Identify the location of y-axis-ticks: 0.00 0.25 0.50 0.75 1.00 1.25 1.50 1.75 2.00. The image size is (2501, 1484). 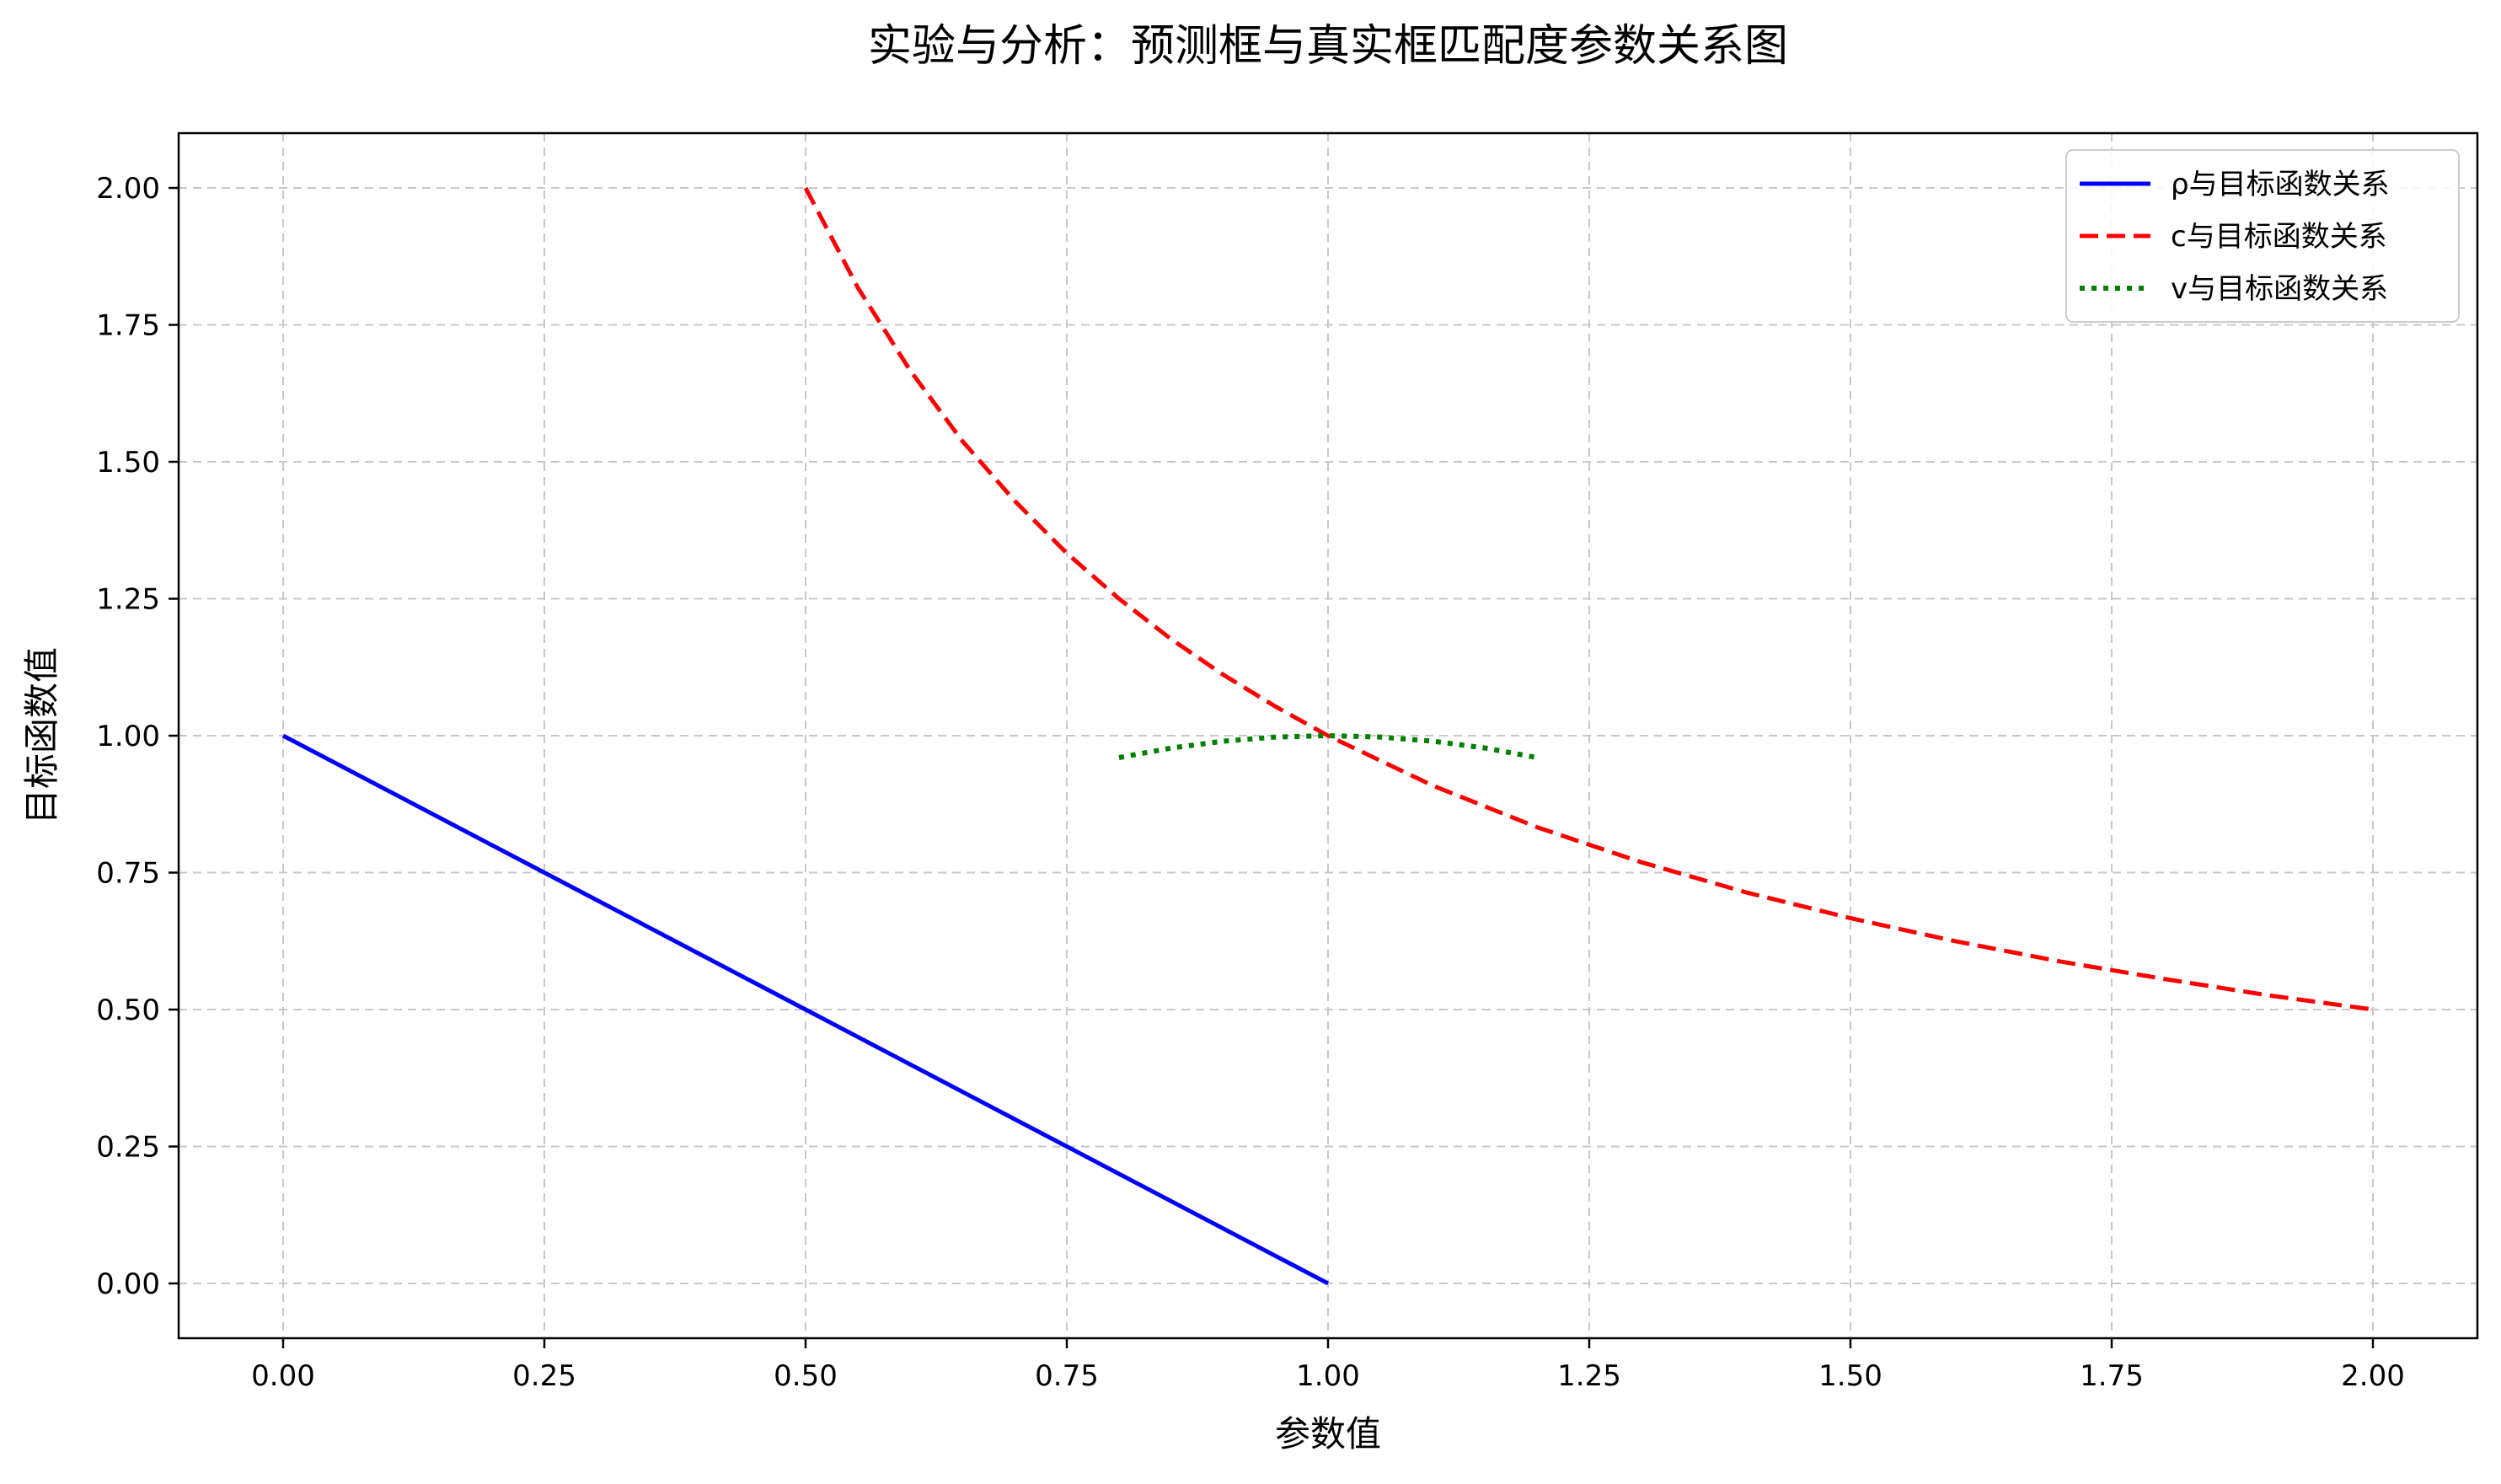
(137, 736).